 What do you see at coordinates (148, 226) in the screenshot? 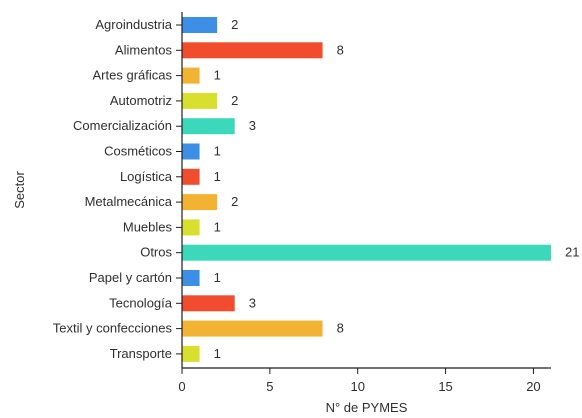
I see `category-label: Muebles` at bounding box center [148, 226].